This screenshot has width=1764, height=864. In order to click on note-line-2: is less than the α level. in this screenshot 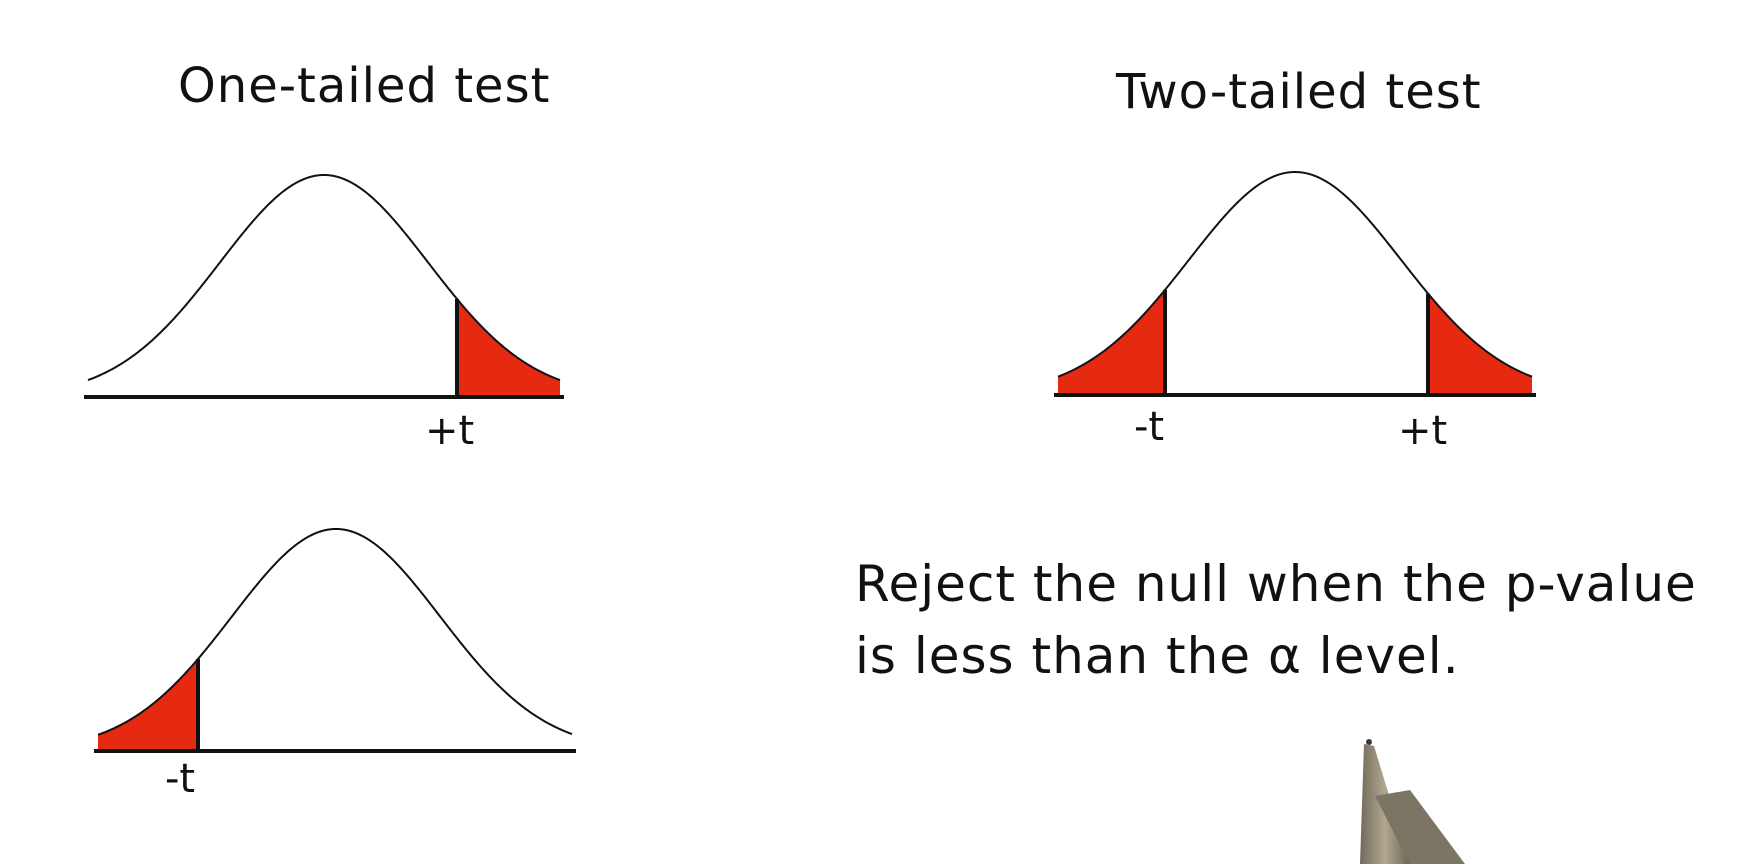, I will do `click(1157, 656)`.